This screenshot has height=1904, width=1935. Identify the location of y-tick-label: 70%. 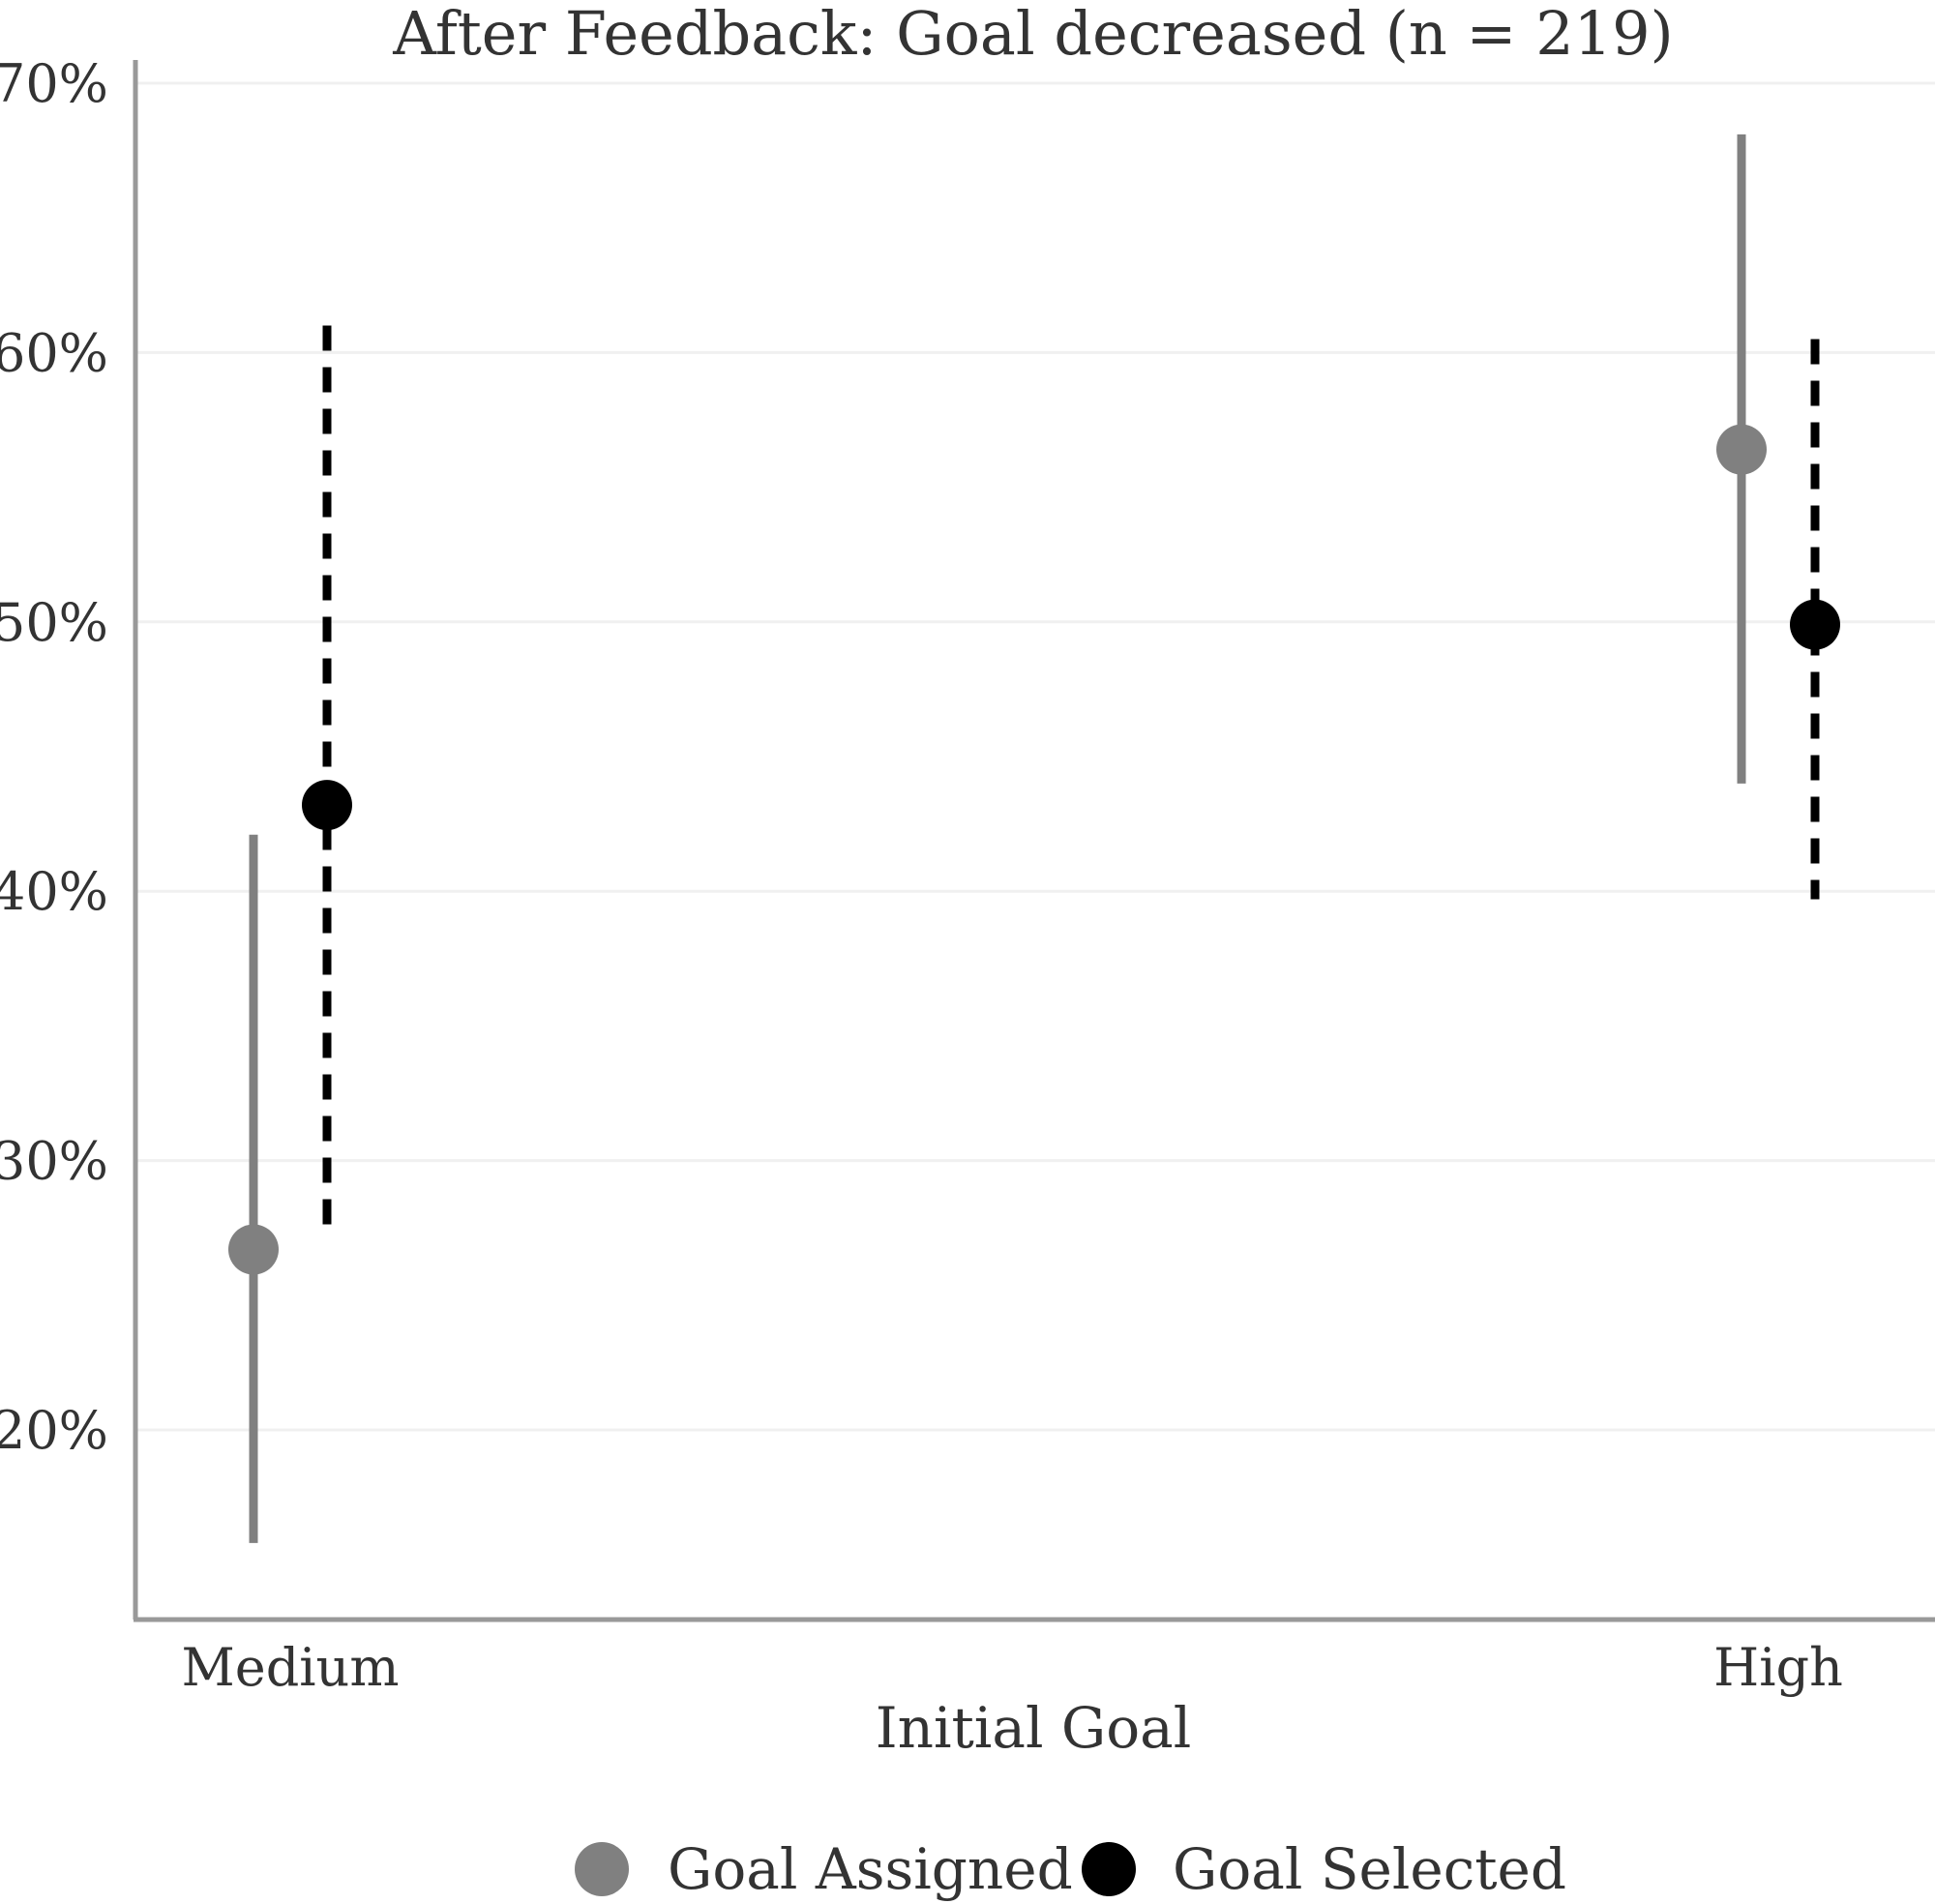
(54, 84).